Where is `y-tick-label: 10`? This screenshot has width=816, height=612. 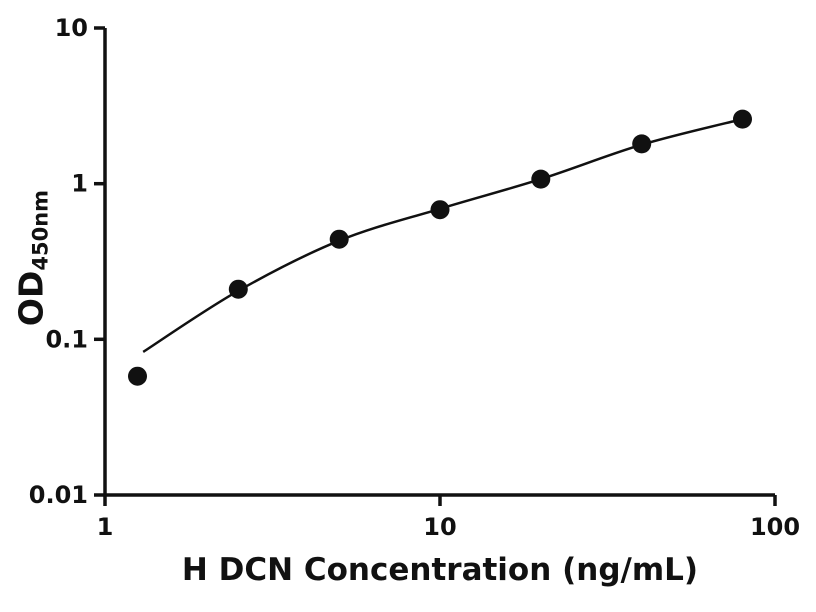
y-tick-label: 10 is located at coordinates (71, 28).